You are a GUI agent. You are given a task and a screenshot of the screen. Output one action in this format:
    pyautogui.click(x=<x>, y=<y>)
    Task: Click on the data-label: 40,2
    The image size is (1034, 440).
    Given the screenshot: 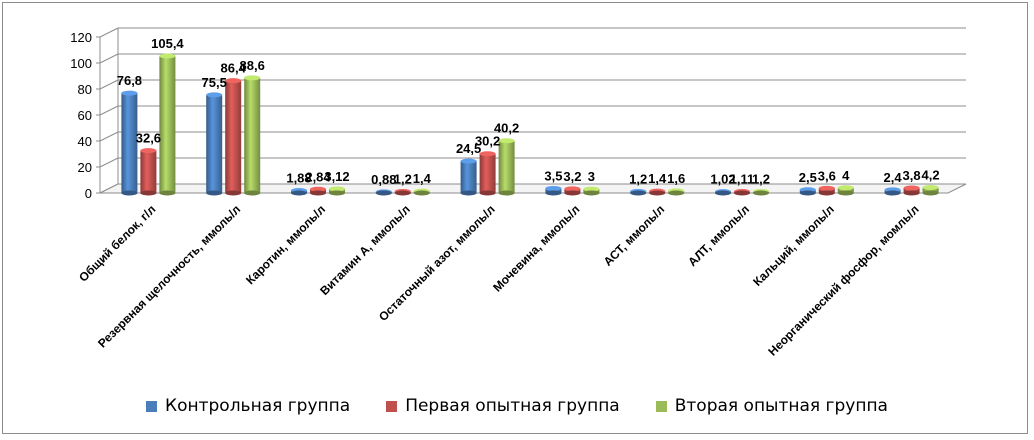 What is the action you would take?
    pyautogui.click(x=506, y=128)
    